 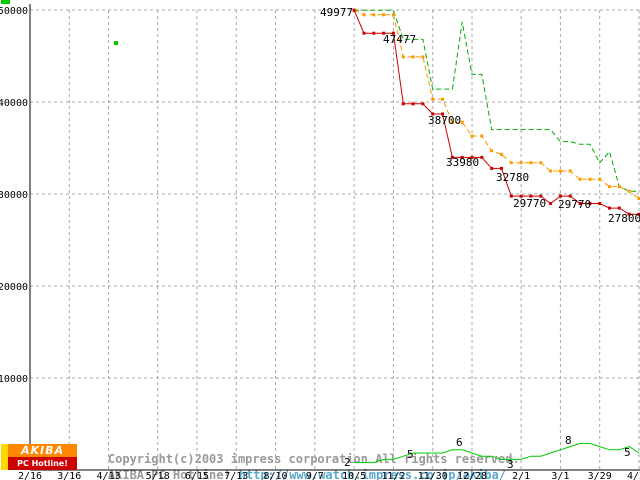 What do you see at coordinates (42, 450) in the screenshot?
I see `logo-title: AKIBA` at bounding box center [42, 450].